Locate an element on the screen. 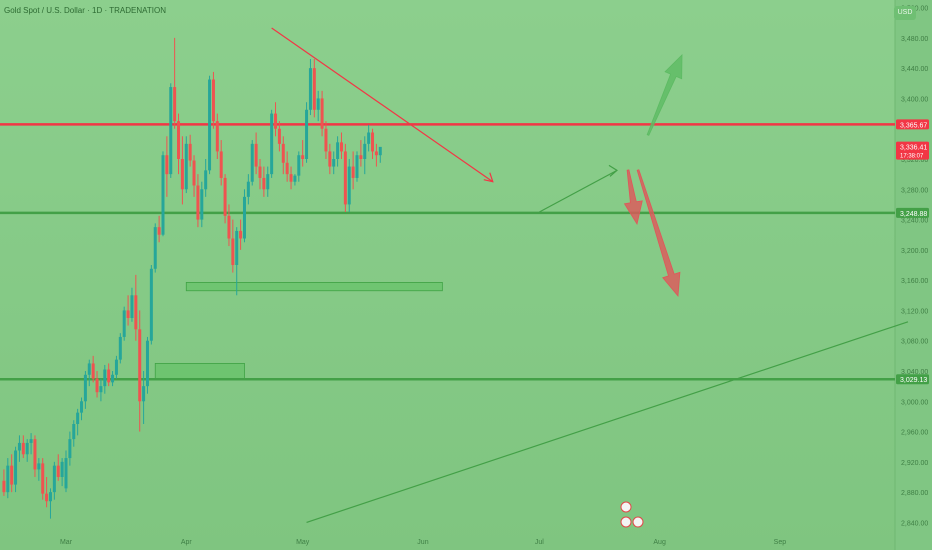 The width and height of the screenshot is (932, 550). y-tick-label: 2,920.00 is located at coordinates (914, 463).